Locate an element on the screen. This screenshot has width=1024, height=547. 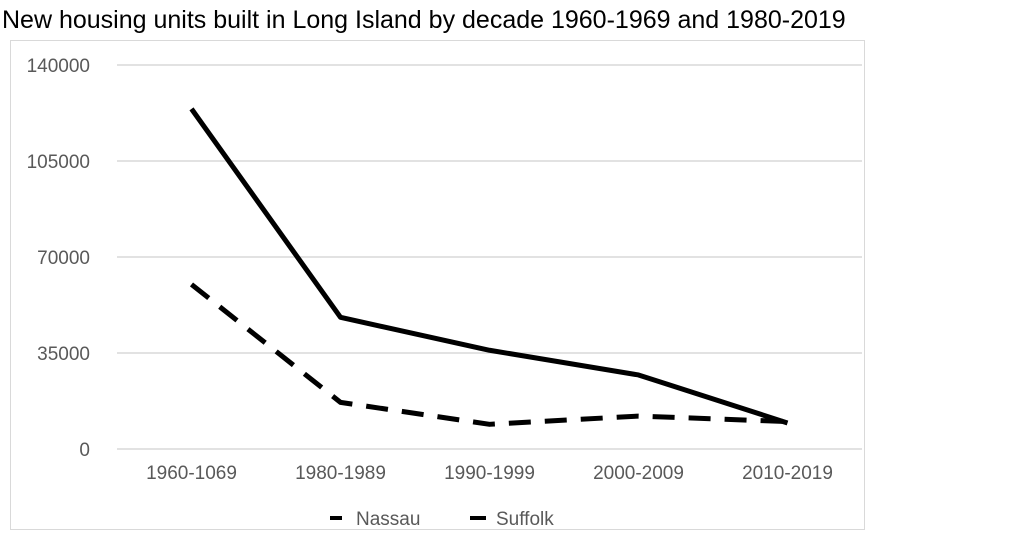
y-tick-label: 0 is located at coordinates (84, 450).